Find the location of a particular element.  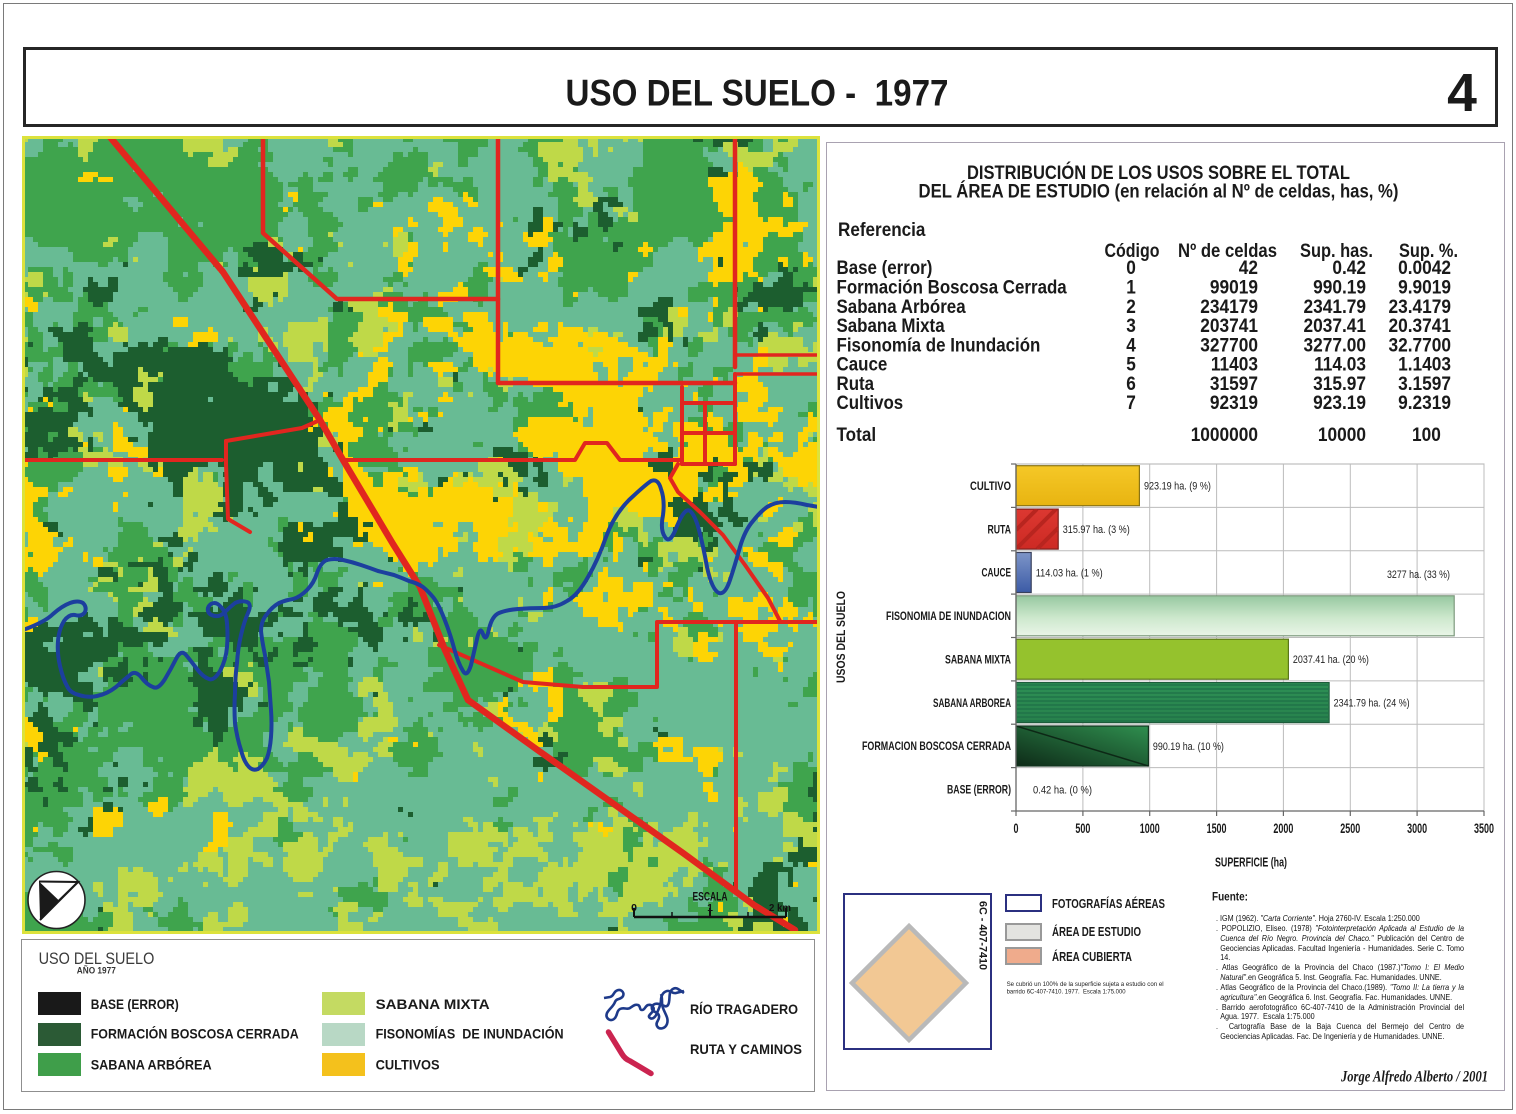

svg-text: 2000 is located at coordinates (1283, 828).